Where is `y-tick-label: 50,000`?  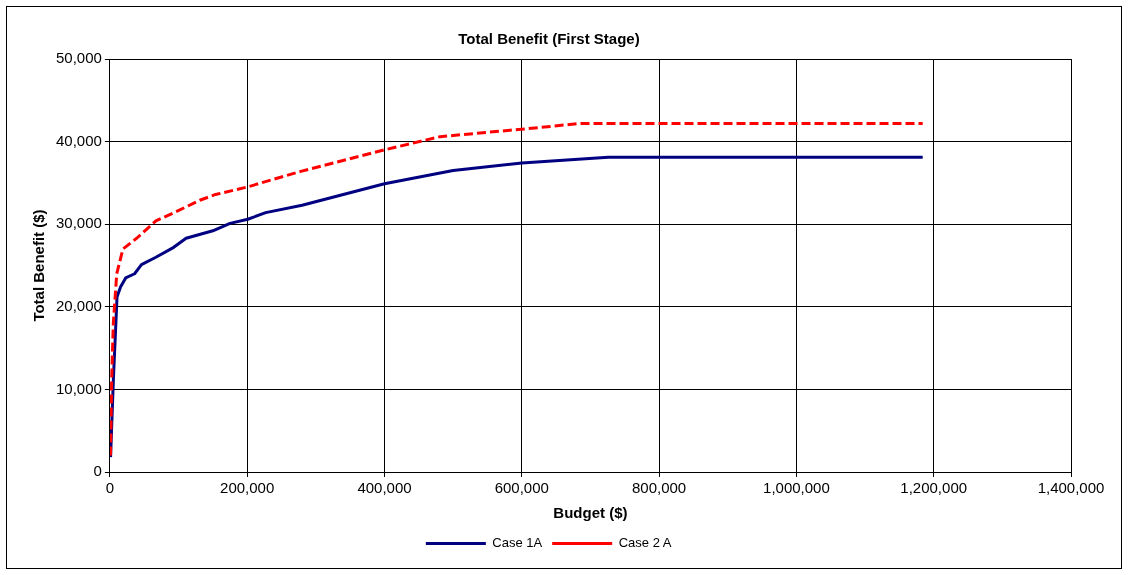 y-tick-label: 50,000 is located at coordinates (78, 58).